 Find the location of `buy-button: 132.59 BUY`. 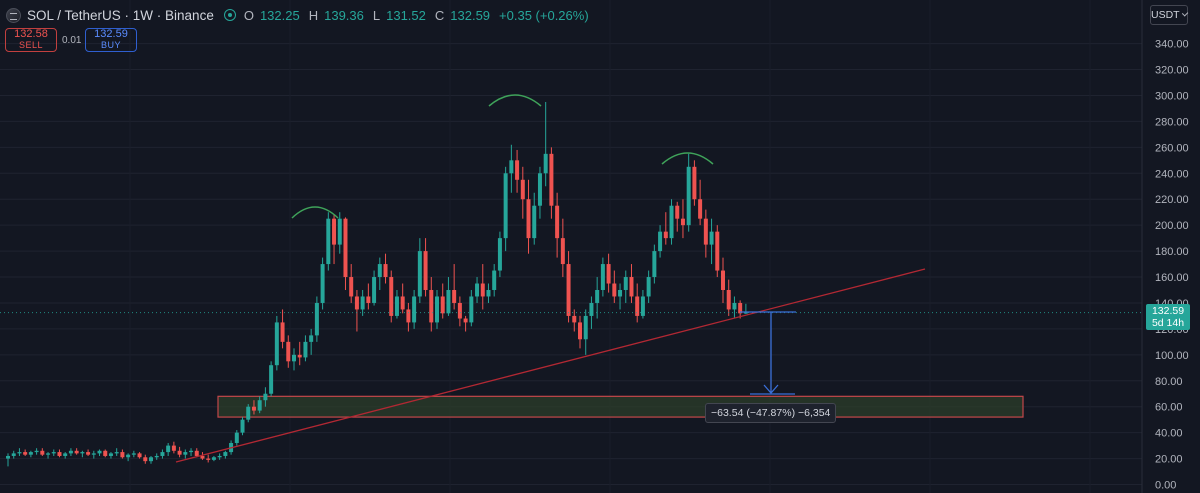

buy-button: 132.59 BUY is located at coordinates (111, 40).